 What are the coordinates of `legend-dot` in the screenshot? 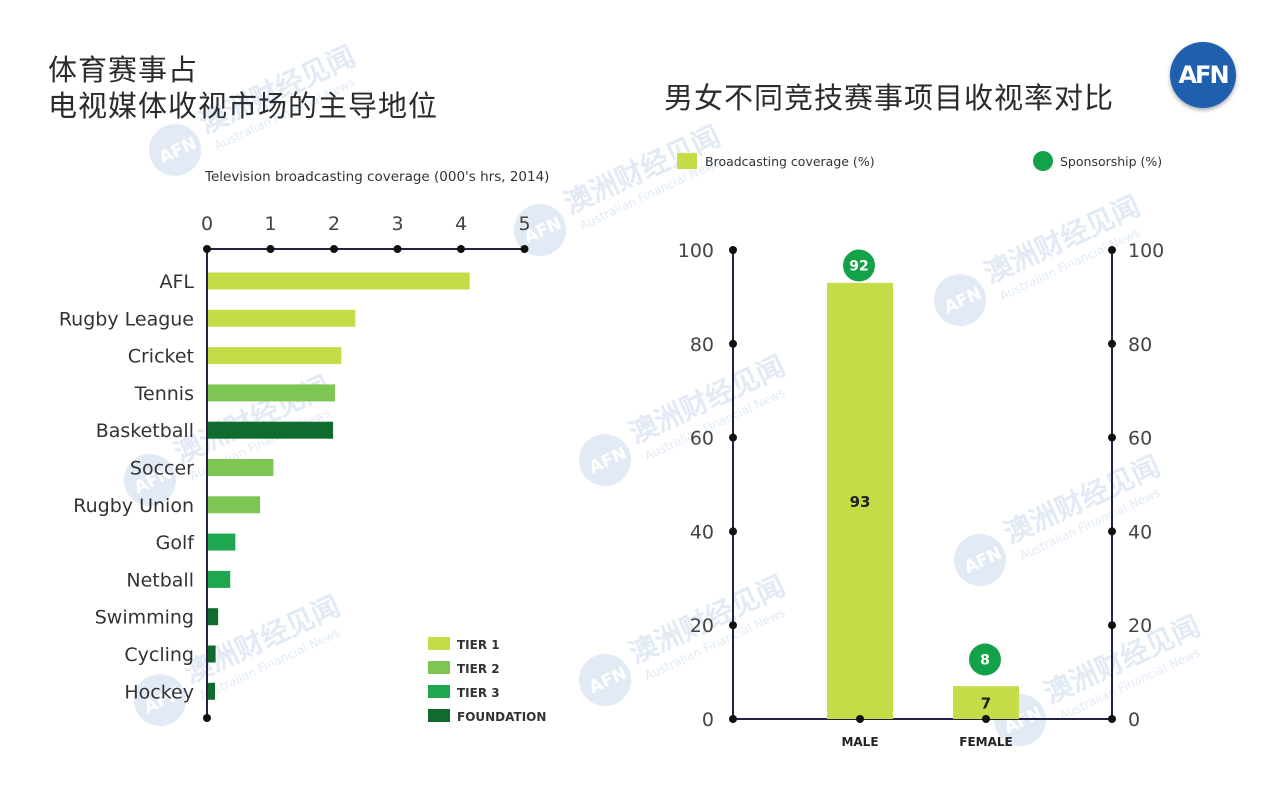 It's located at (1043, 161).